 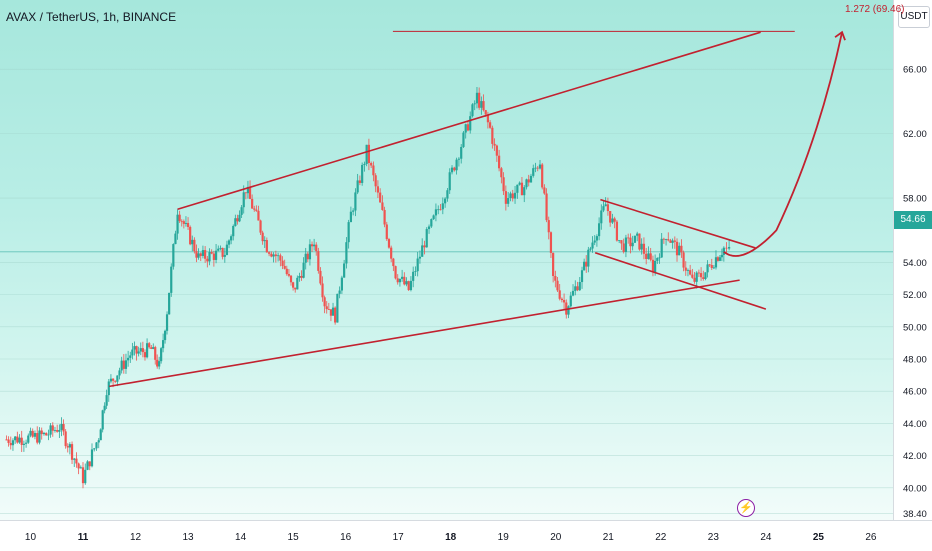 What do you see at coordinates (912, 260) in the screenshot?
I see `price-axis` at bounding box center [912, 260].